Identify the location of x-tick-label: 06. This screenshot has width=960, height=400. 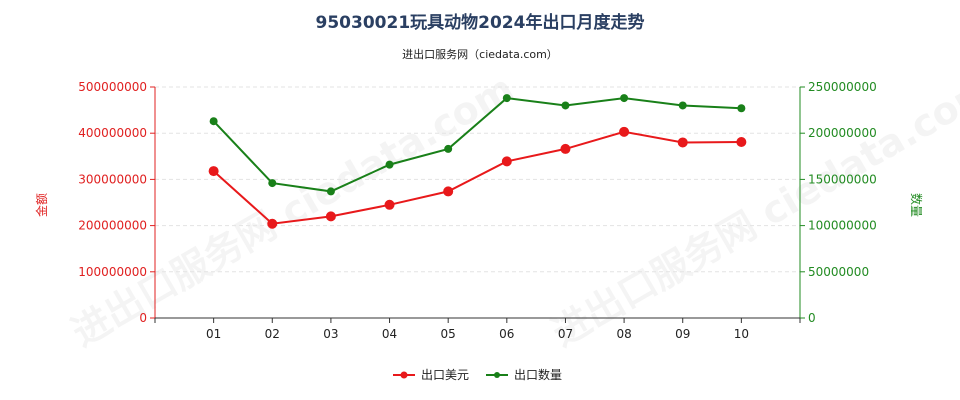
(506, 334).